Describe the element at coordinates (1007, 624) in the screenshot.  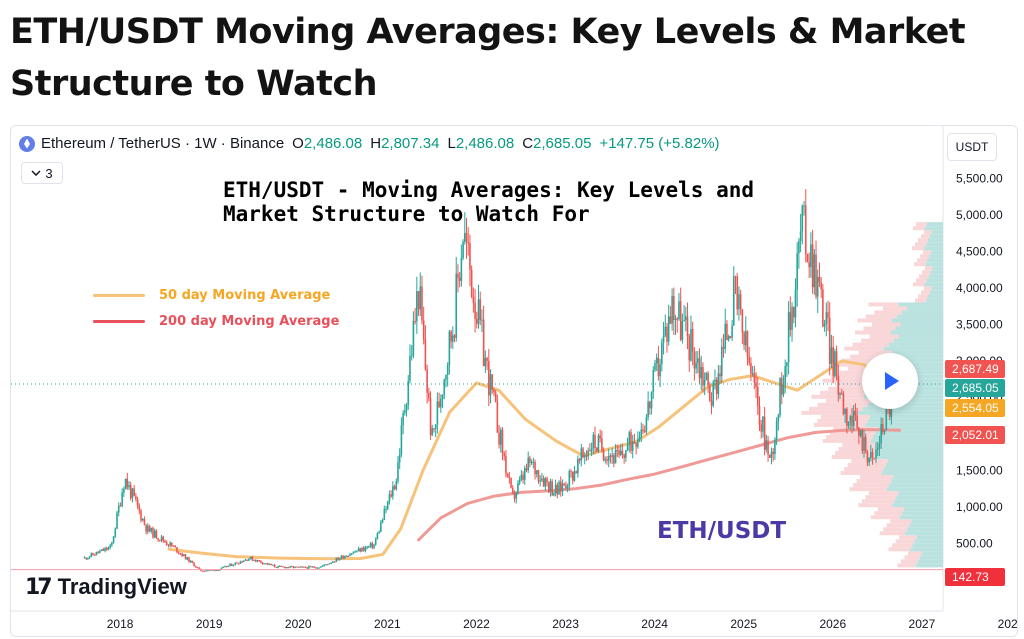
I see `time-tick-label: 2028` at that location.